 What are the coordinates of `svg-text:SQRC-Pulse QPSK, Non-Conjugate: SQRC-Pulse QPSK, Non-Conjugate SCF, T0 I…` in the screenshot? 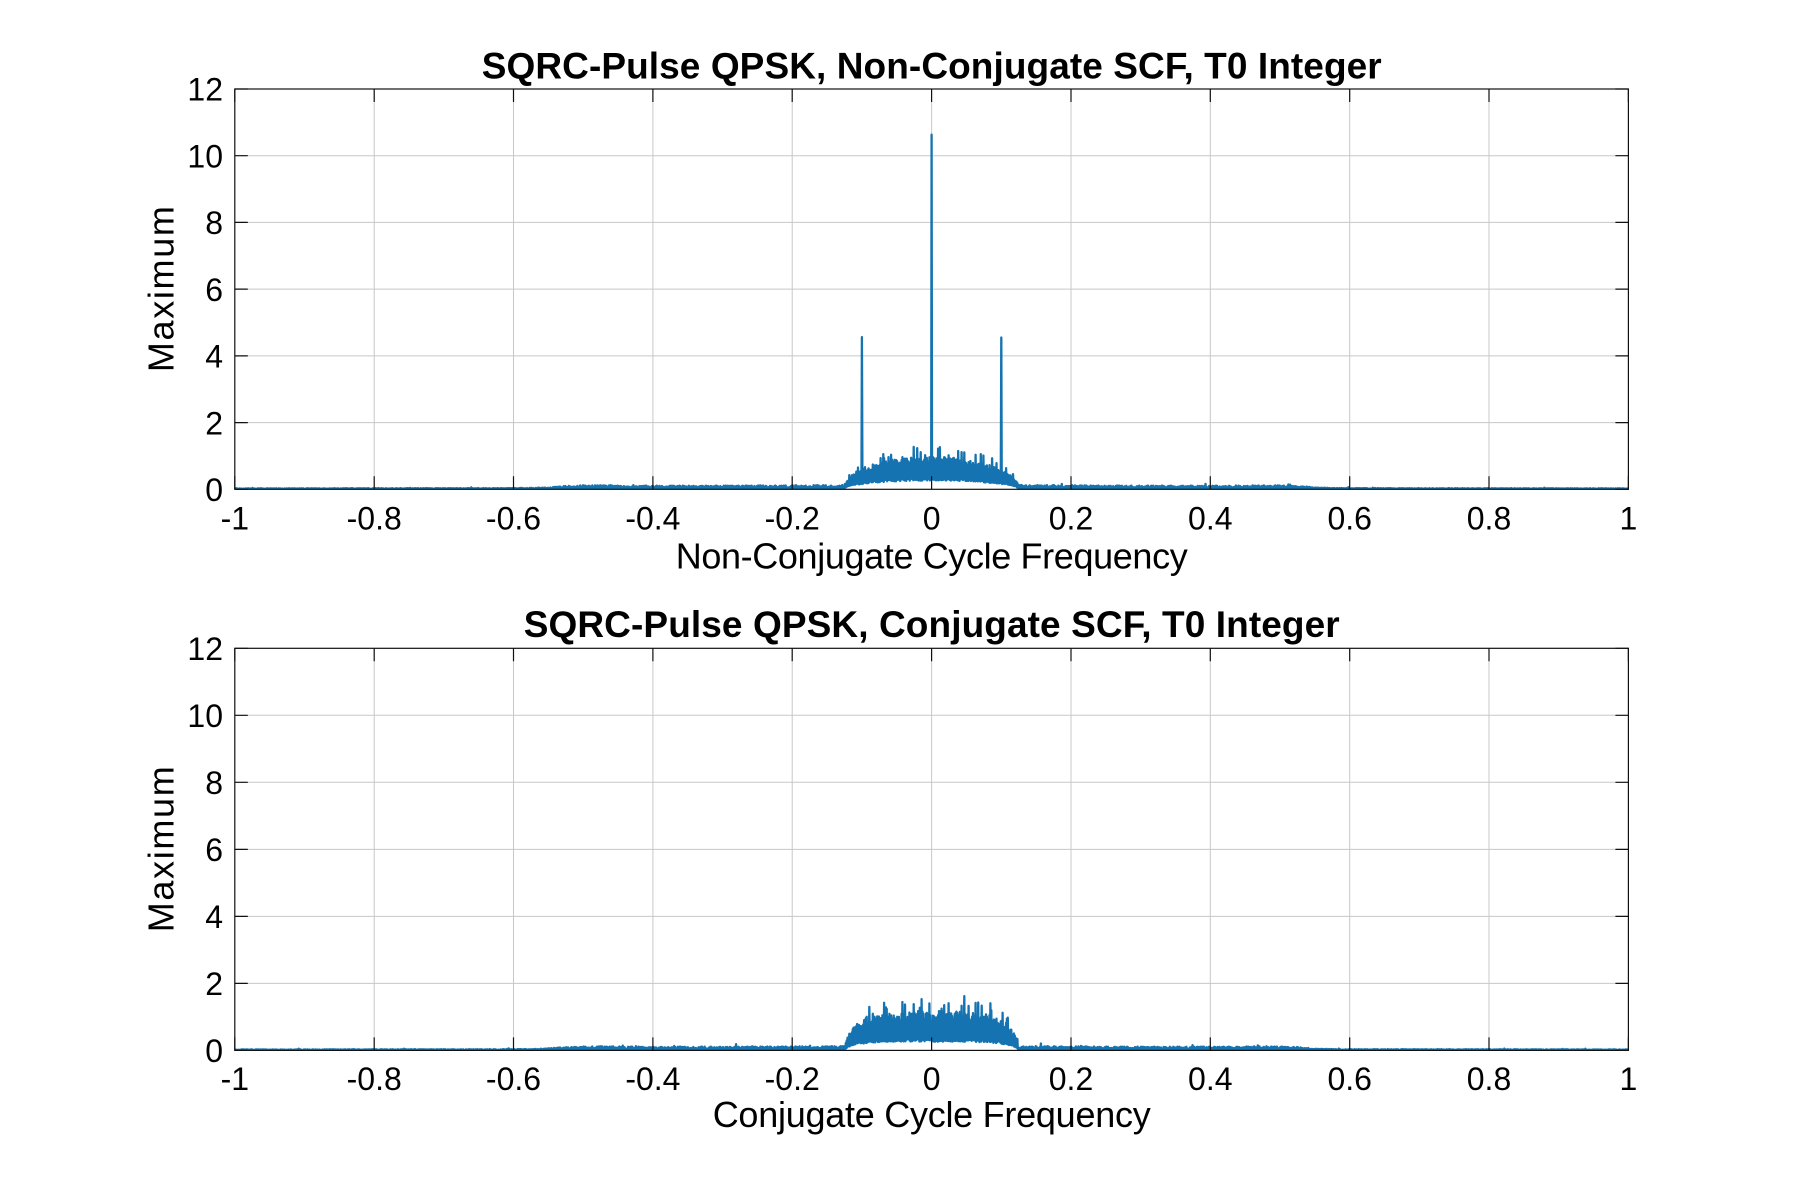 It's located at (932, 66).